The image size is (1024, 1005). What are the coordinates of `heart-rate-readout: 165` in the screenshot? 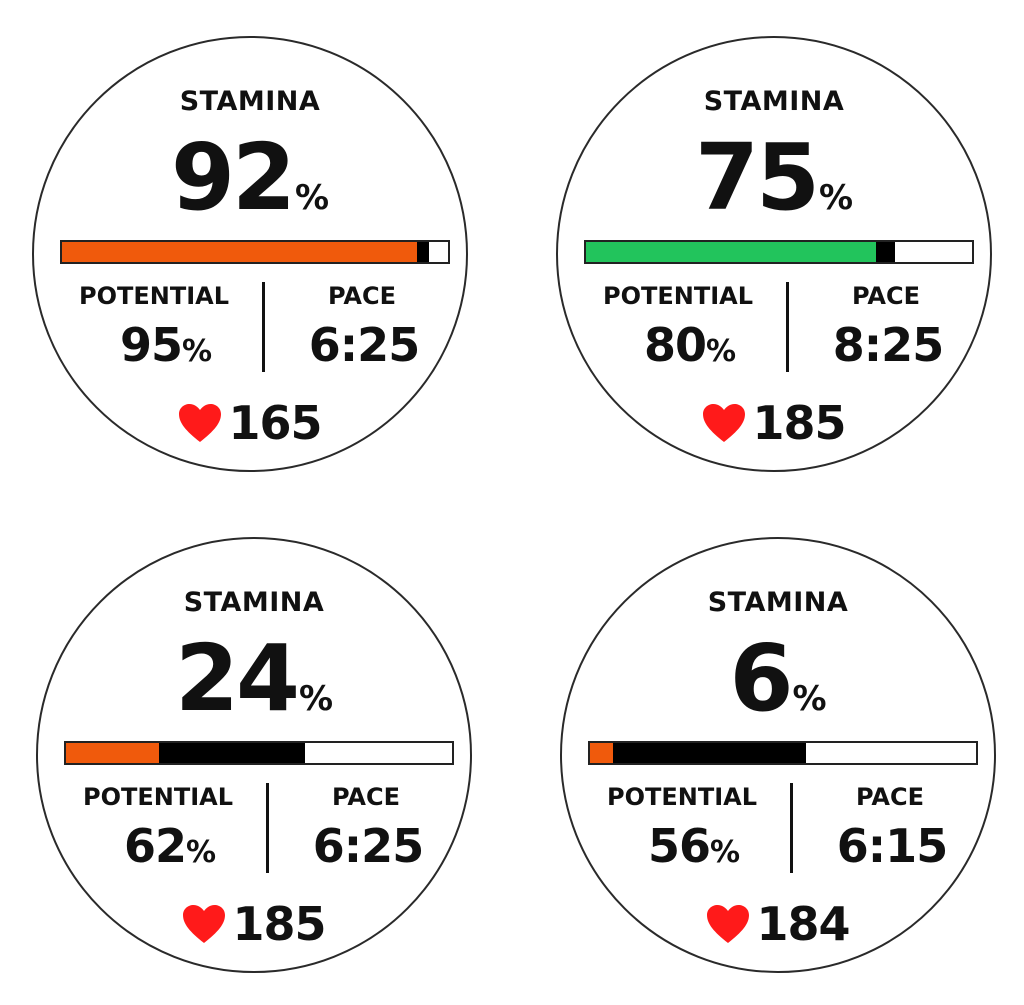 It's located at (250, 423).